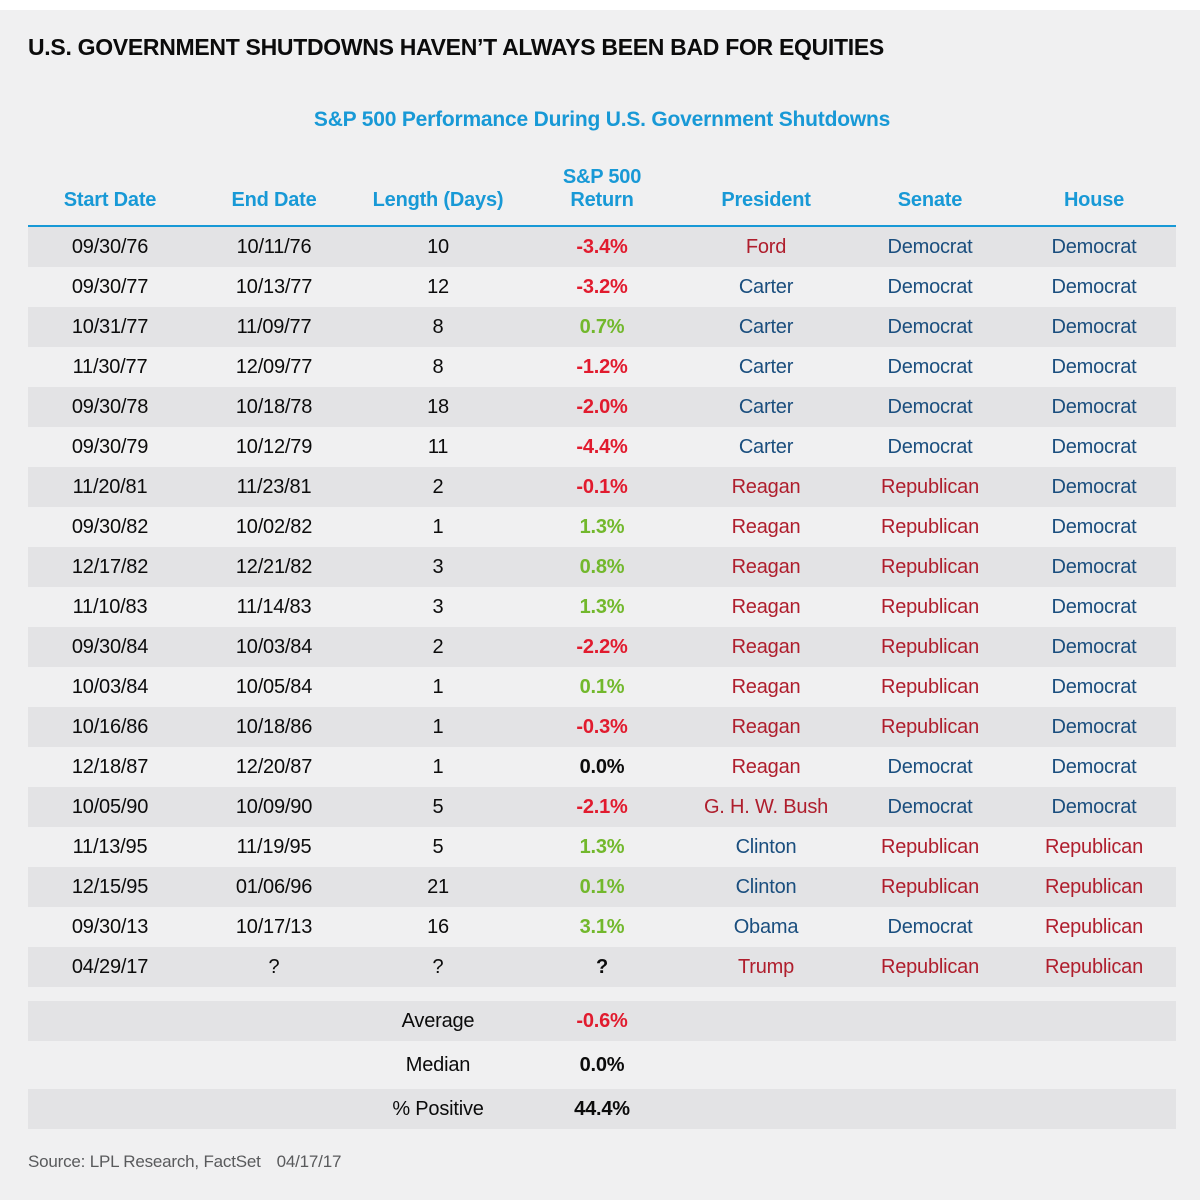  What do you see at coordinates (110, 567) in the screenshot?
I see `cell-start-date: 12/17/82` at bounding box center [110, 567].